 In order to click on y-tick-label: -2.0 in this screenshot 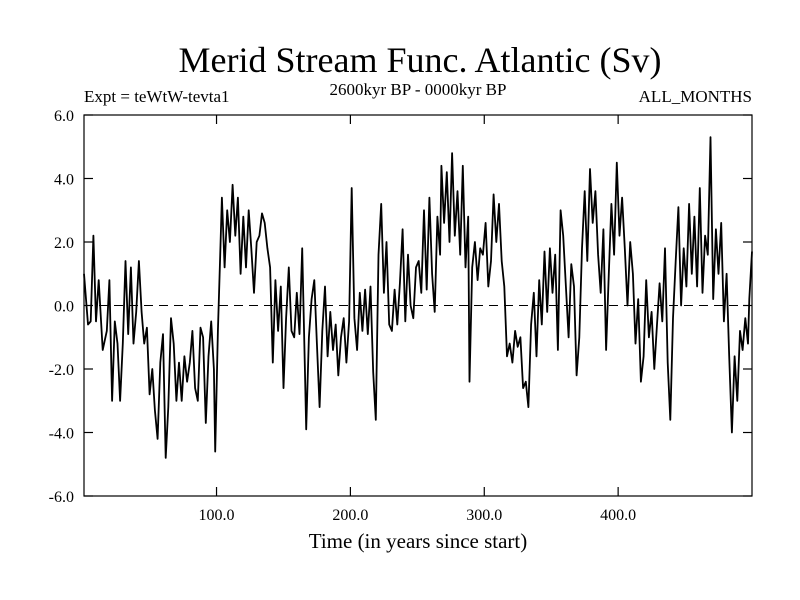, I will do `click(61, 370)`.